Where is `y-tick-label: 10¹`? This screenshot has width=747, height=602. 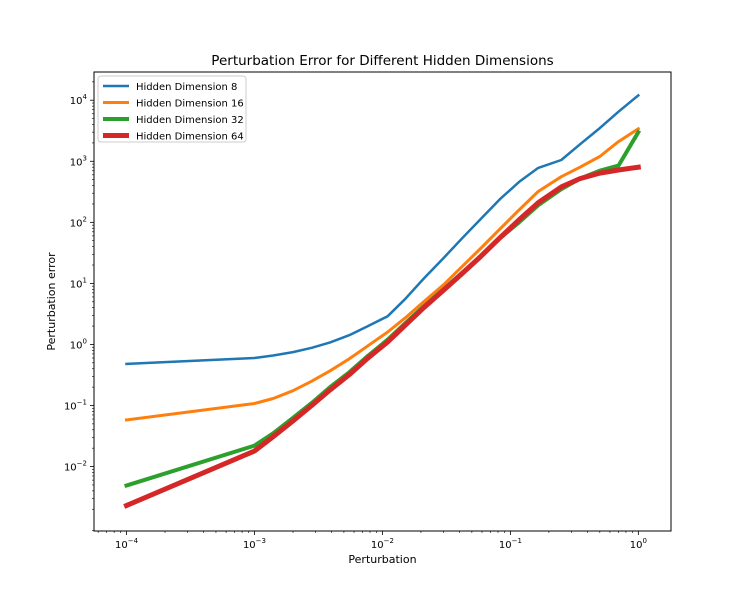
y-tick-label: 10¹ is located at coordinates (78, 283).